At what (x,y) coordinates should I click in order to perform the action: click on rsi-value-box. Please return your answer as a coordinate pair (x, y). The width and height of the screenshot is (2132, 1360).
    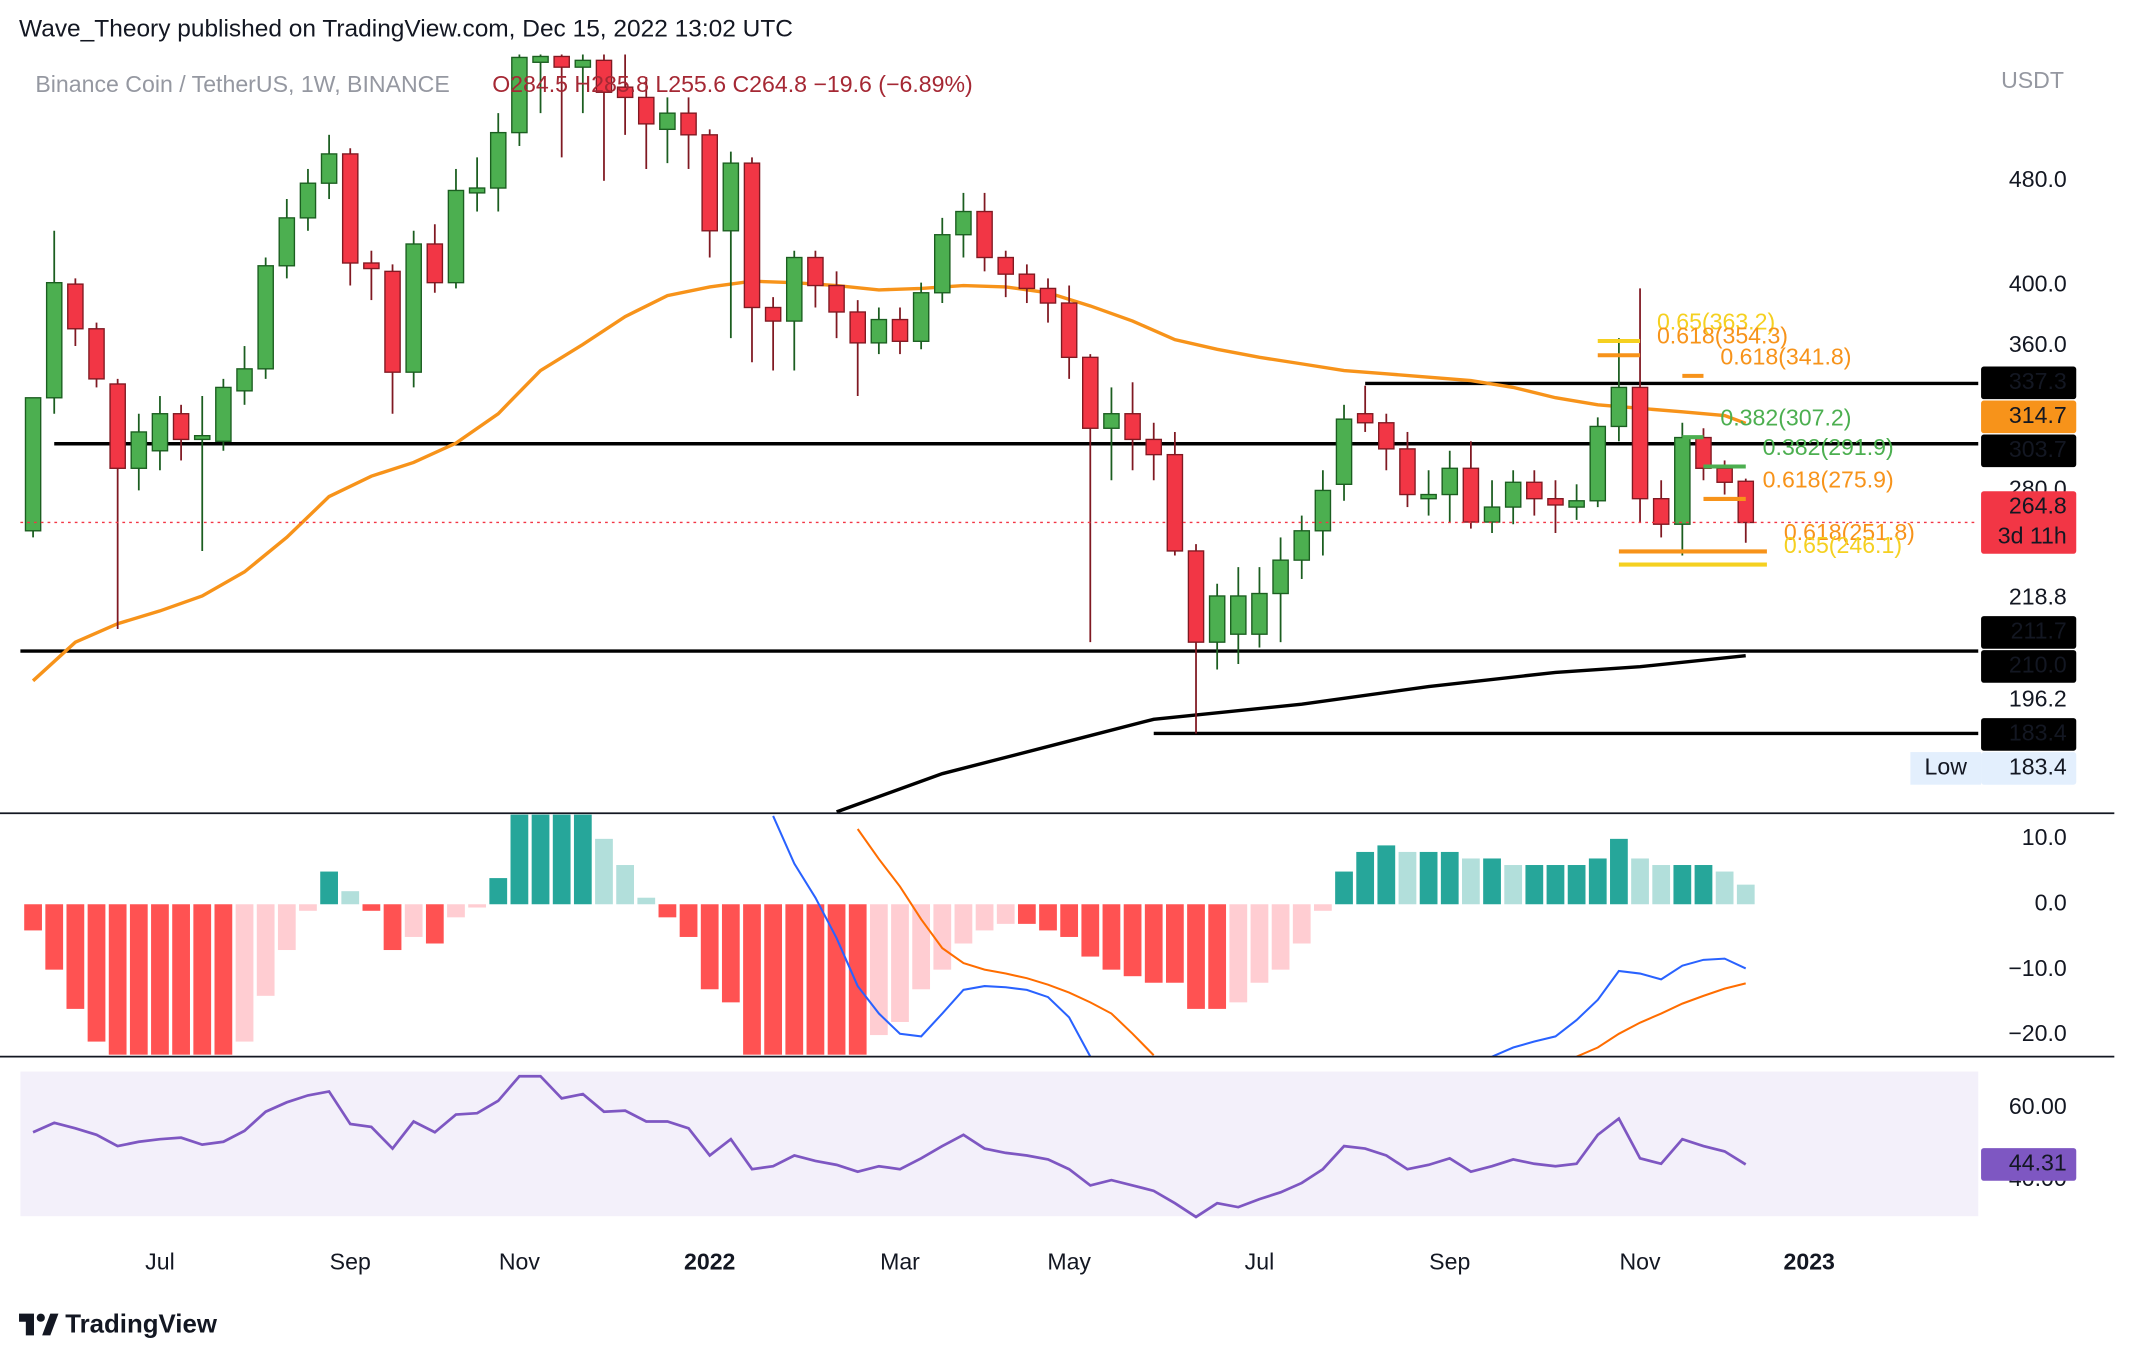
    Looking at the image, I should click on (2029, 1164).